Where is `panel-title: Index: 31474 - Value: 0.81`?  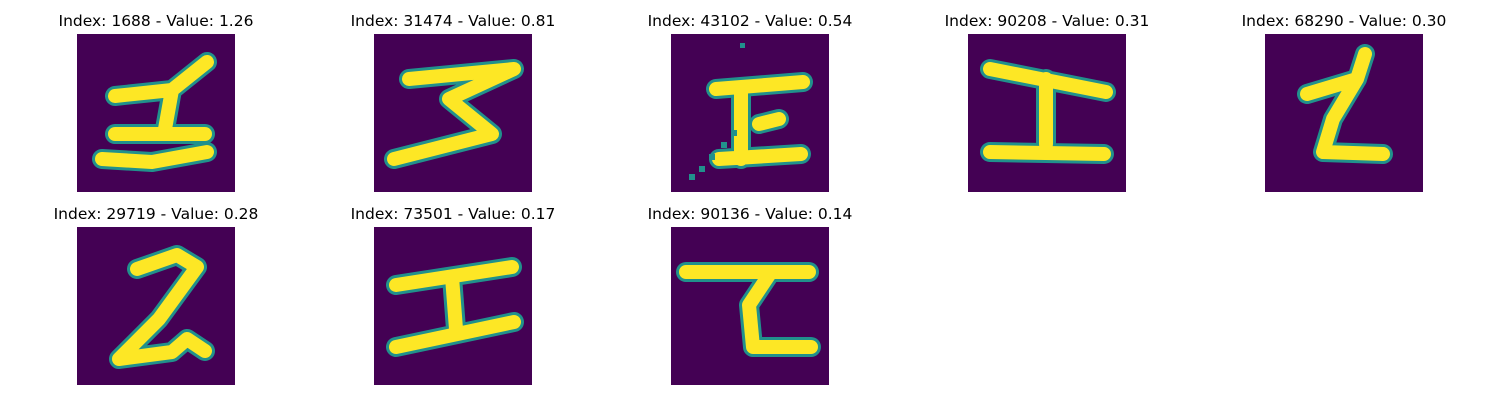 panel-title: Index: 31474 - Value: 0.81 is located at coordinates (453, 21).